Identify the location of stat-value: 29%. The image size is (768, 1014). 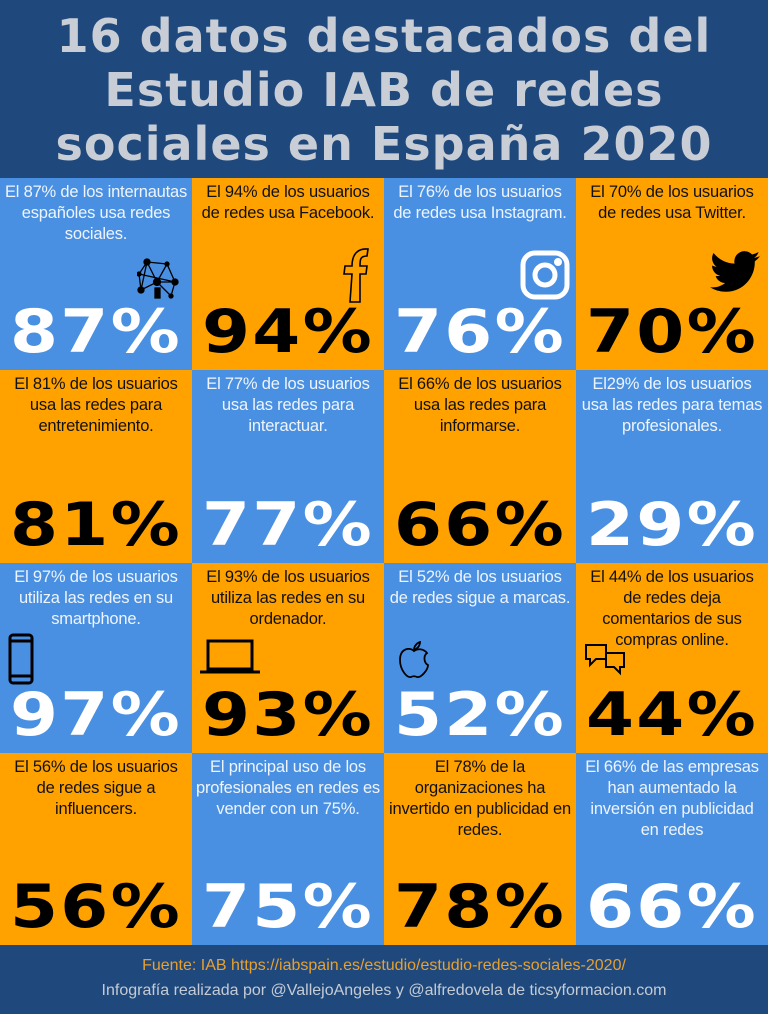
(672, 525).